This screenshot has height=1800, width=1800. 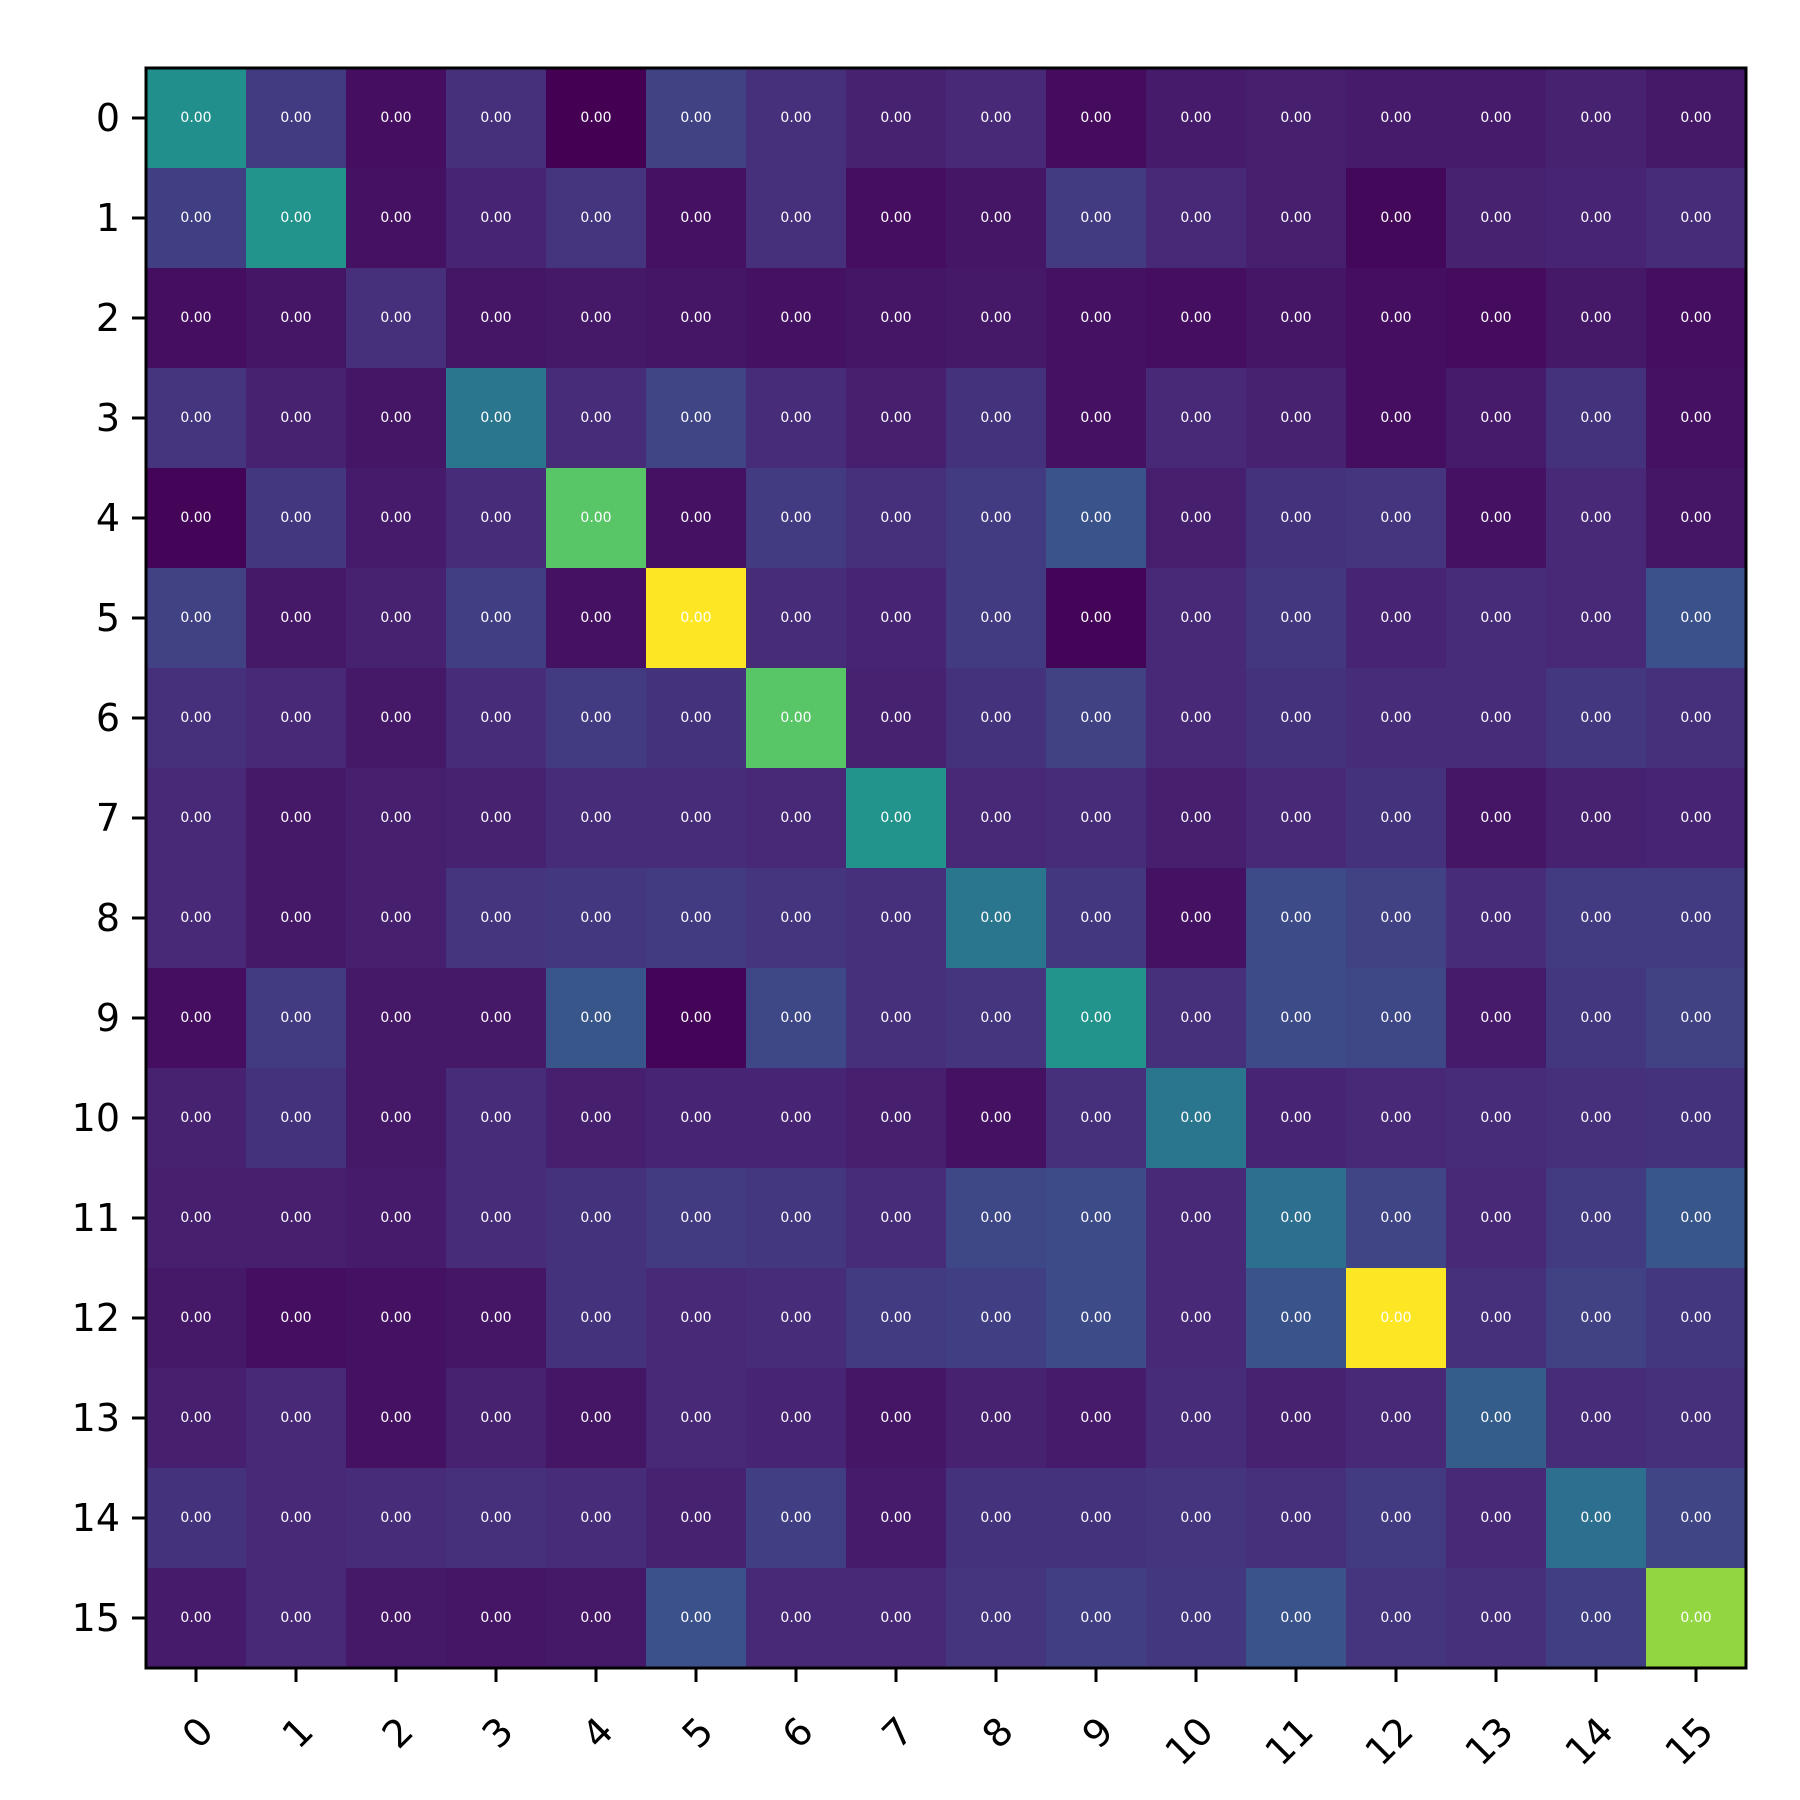 What do you see at coordinates (108, 318) in the screenshot?
I see `y-tick-label: 2` at bounding box center [108, 318].